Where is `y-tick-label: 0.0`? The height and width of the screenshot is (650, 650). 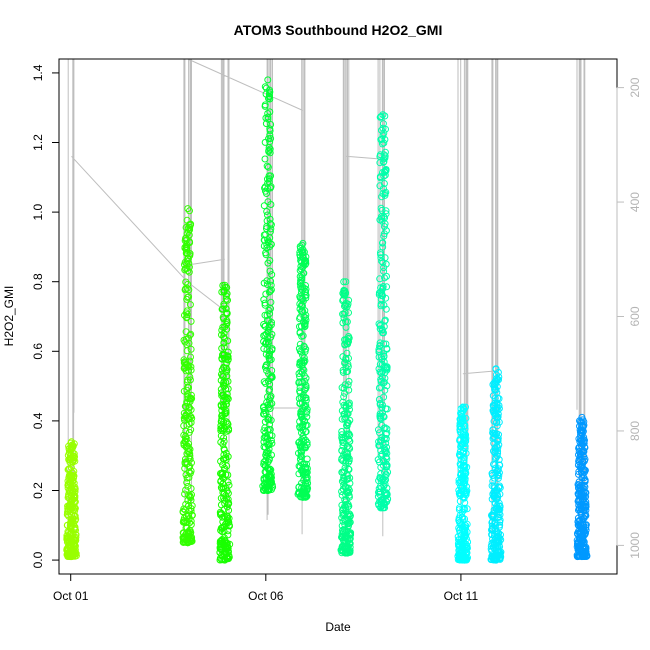 y-tick-label: 0.0 is located at coordinates (38, 559).